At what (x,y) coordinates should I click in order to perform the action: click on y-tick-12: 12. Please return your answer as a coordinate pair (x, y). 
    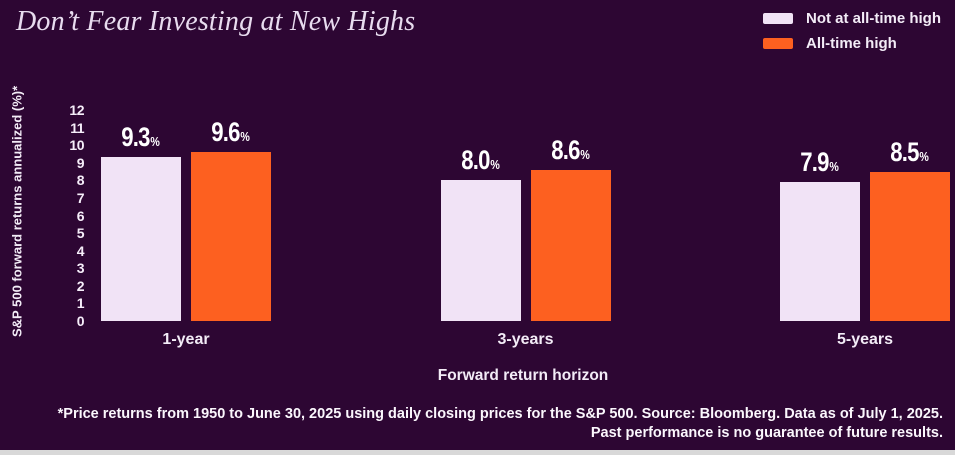
    Looking at the image, I should click on (76, 110).